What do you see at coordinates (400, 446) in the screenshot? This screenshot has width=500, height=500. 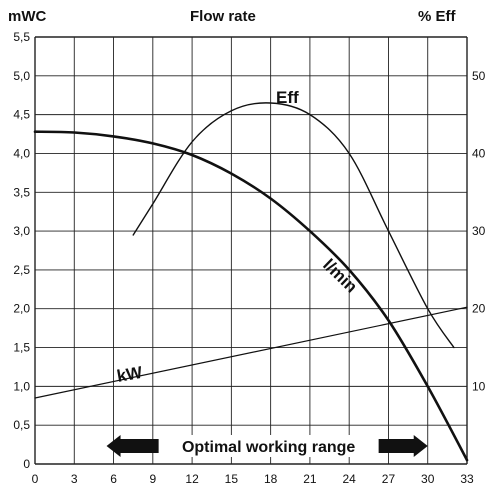 I see `range-right-arrow` at bounding box center [400, 446].